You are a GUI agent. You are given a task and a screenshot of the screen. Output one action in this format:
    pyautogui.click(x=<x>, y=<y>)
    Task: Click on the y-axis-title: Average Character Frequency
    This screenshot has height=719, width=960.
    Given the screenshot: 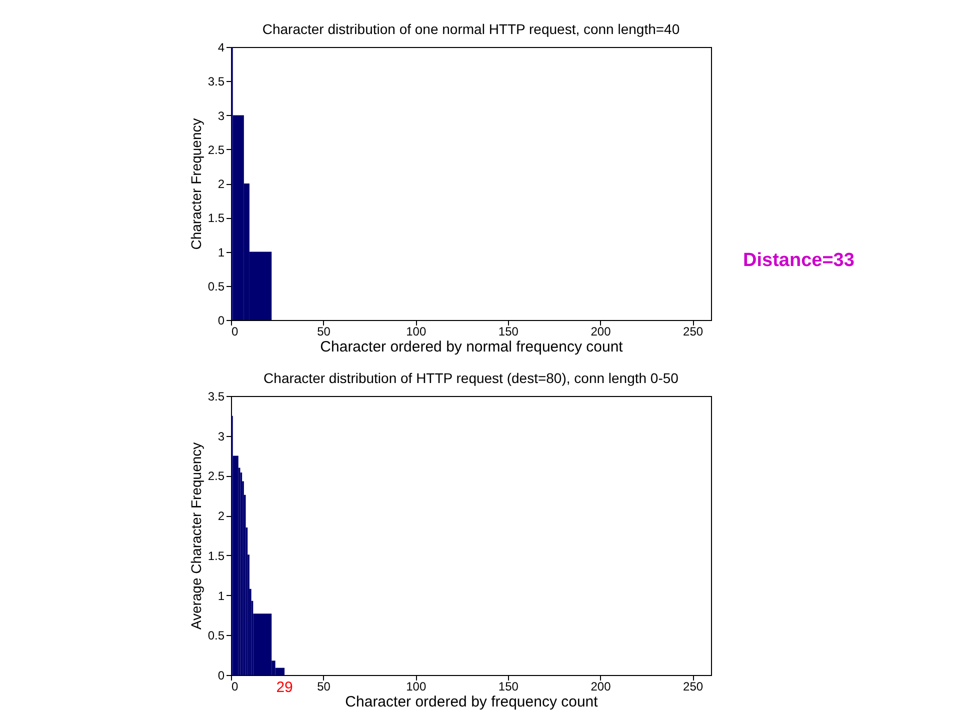 What is the action you would take?
    pyautogui.click(x=196, y=536)
    